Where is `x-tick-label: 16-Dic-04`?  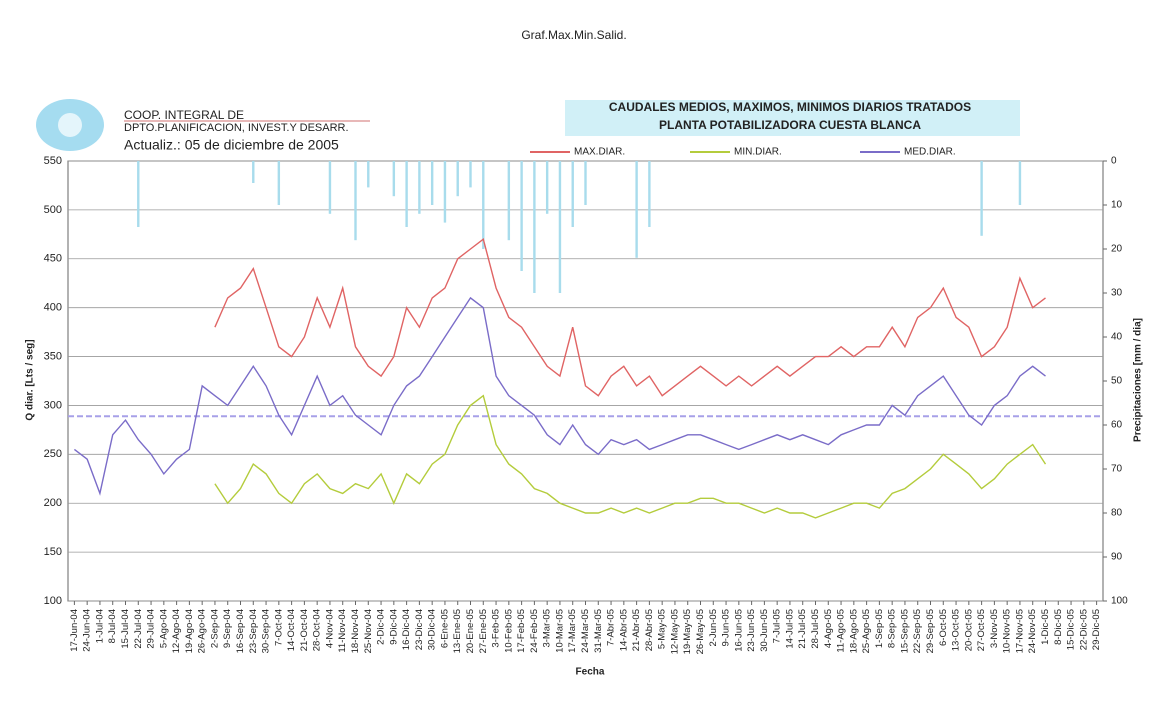 x-tick-label: 16-Dic-04 is located at coordinates (406, 629).